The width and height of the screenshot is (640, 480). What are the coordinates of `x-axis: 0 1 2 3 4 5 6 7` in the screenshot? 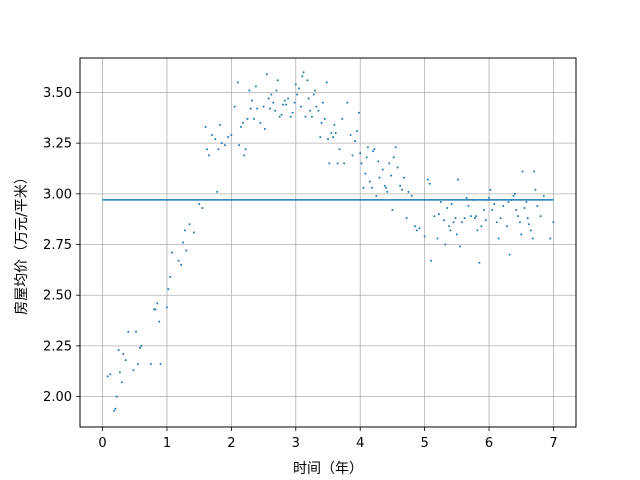 It's located at (328, 439).